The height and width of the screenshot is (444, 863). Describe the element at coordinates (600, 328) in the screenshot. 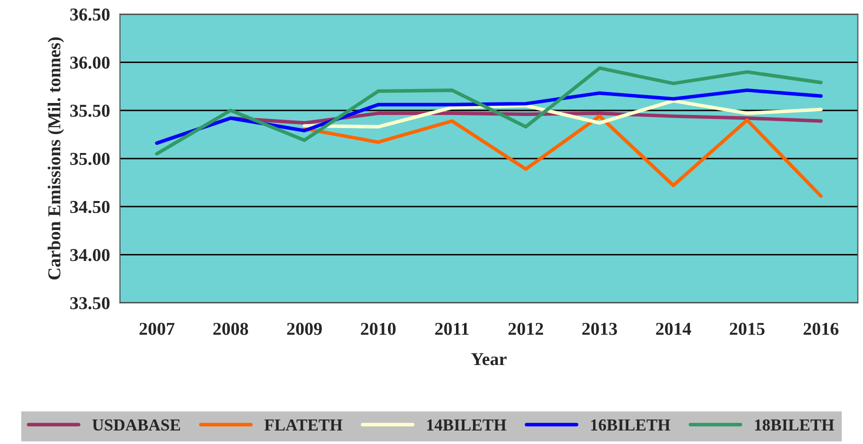

I see `x-tick-label: 2013` at that location.